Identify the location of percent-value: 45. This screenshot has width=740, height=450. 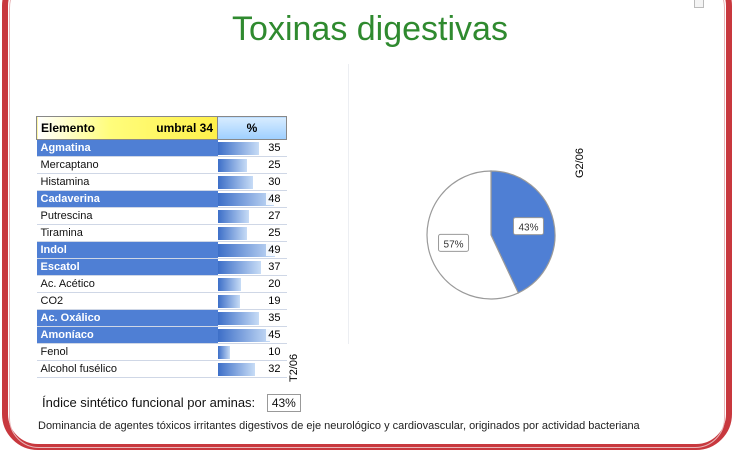
(274, 335).